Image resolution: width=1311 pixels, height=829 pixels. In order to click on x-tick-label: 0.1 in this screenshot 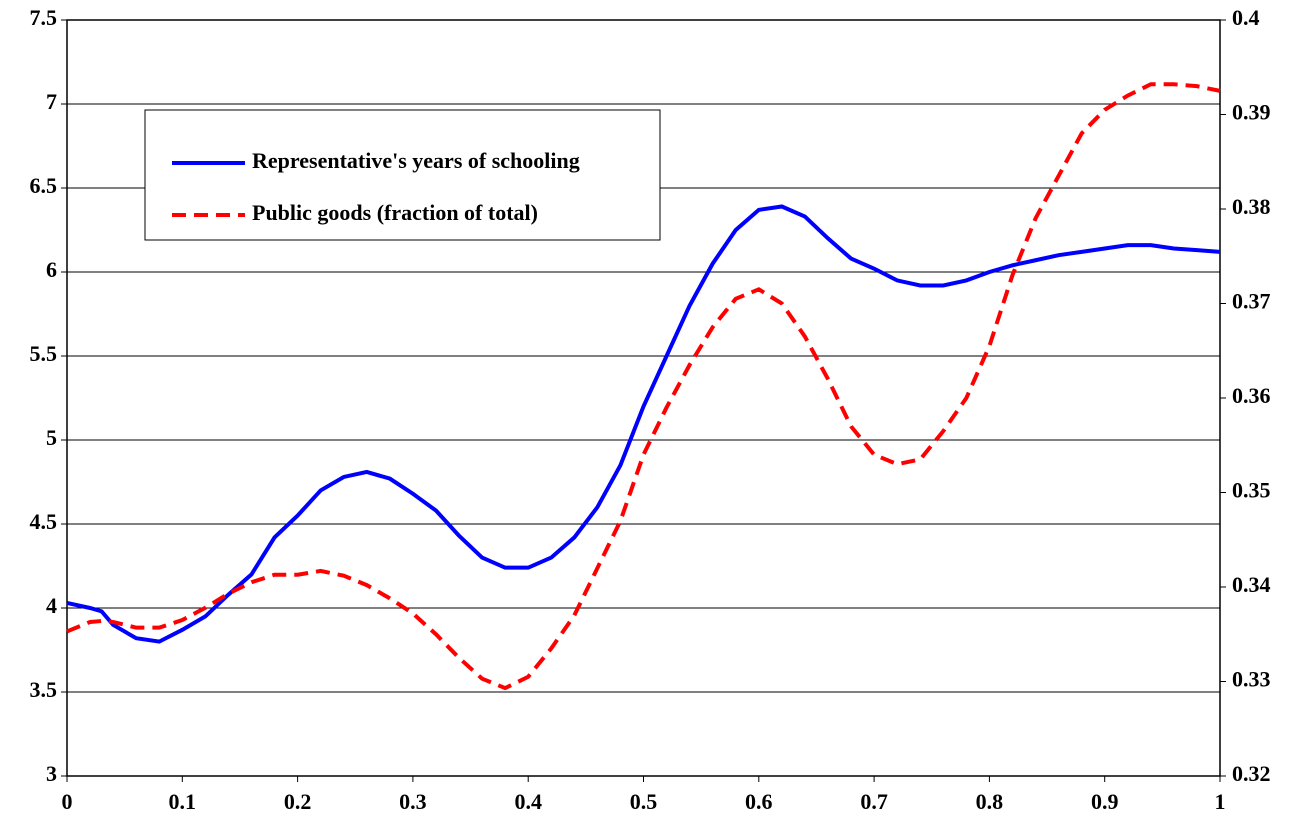, I will do `click(183, 801)`.